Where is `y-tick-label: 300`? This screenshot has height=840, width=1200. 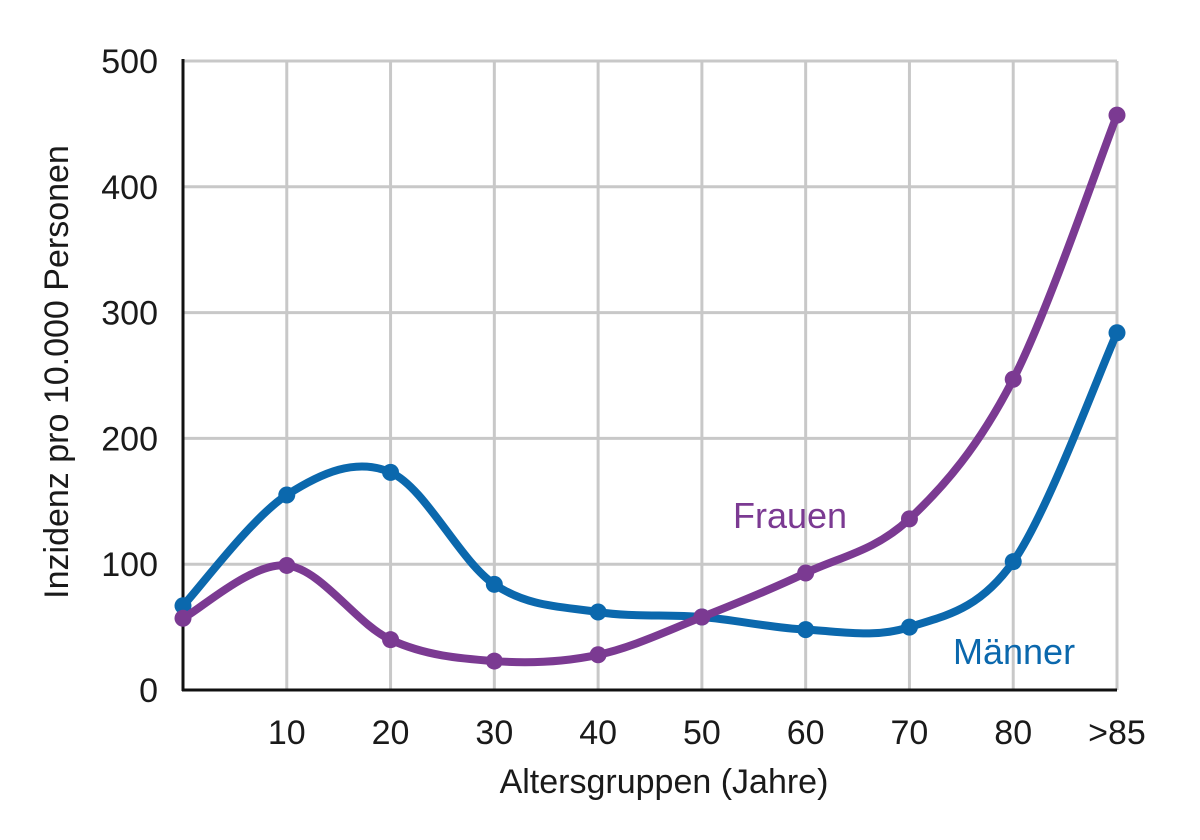
y-tick-label: 300 is located at coordinates (129, 314).